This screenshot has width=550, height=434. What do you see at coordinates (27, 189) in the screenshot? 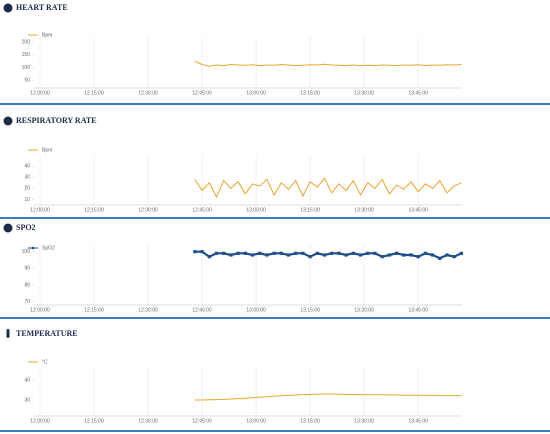
I see `y-tick-label: 20` at bounding box center [27, 189].